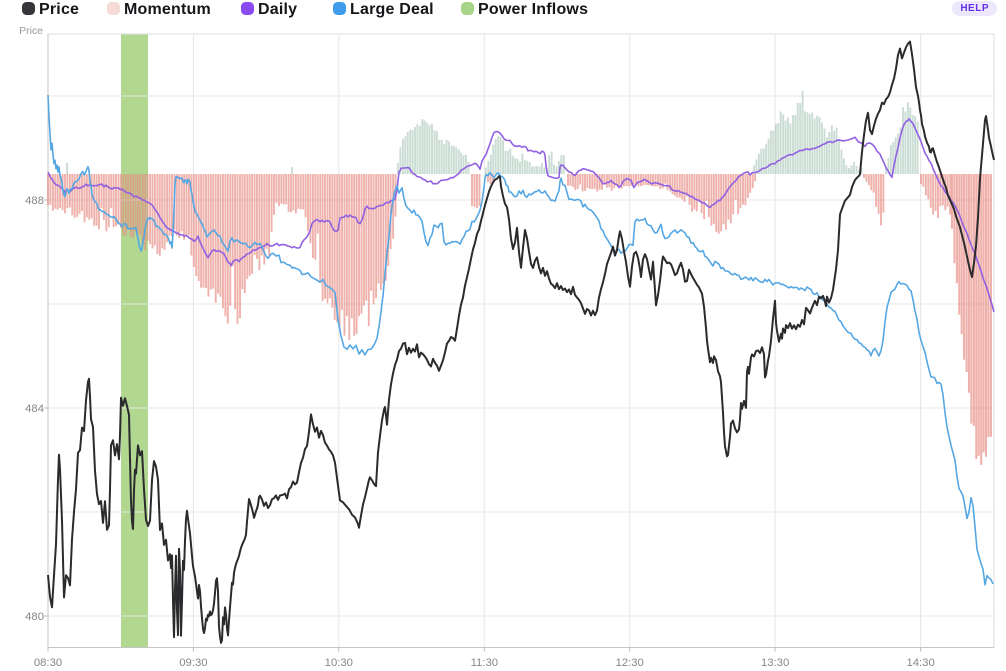  What do you see at coordinates (775, 663) in the screenshot?
I see `svg-text: 13:30` at bounding box center [775, 663].